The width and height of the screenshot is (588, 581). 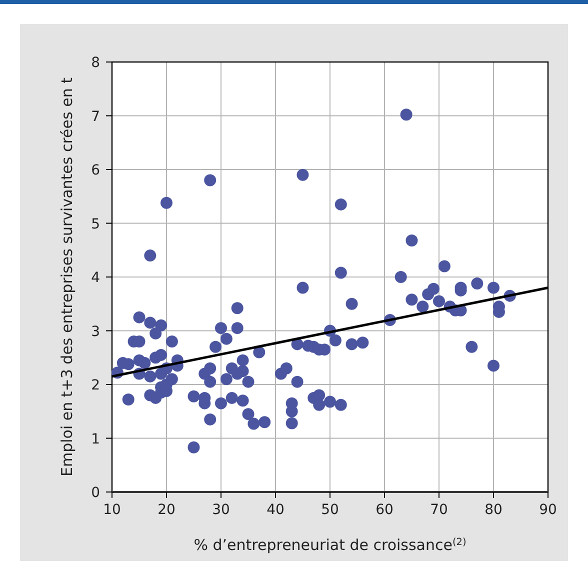 I want to click on x-tick-label: 20, so click(x=167, y=510).